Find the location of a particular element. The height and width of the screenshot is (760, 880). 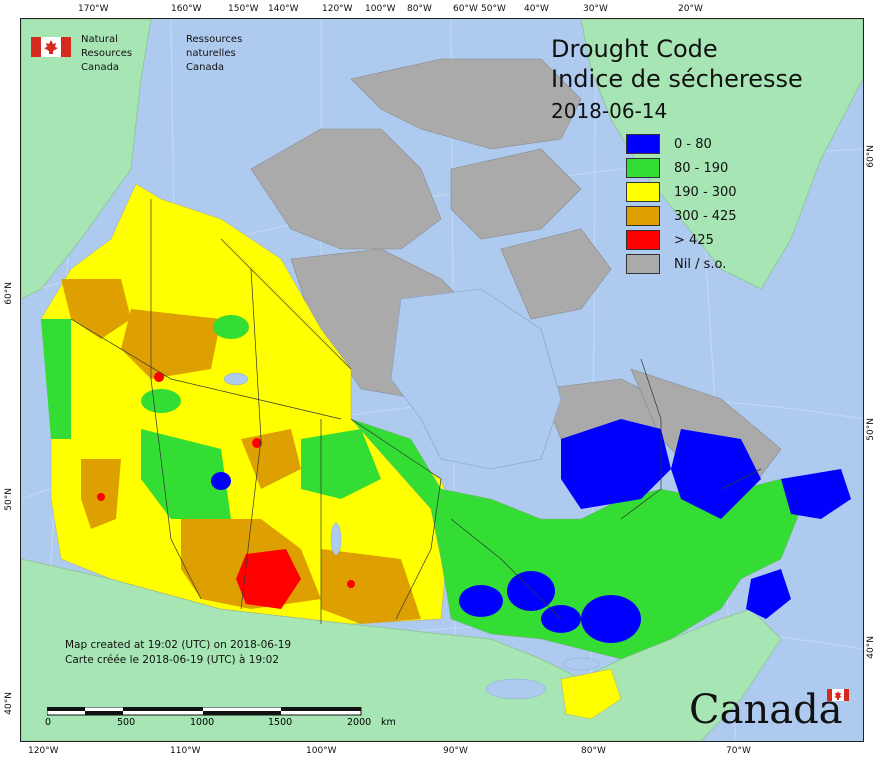

lon-label: 160°W is located at coordinates (186, 9).